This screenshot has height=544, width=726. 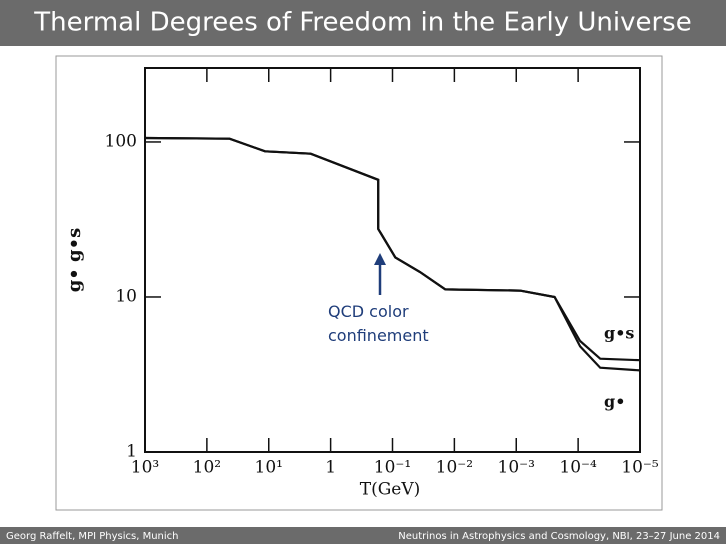 What do you see at coordinates (145, 468) in the screenshot?
I see `x-tick-label: 10³` at bounding box center [145, 468].